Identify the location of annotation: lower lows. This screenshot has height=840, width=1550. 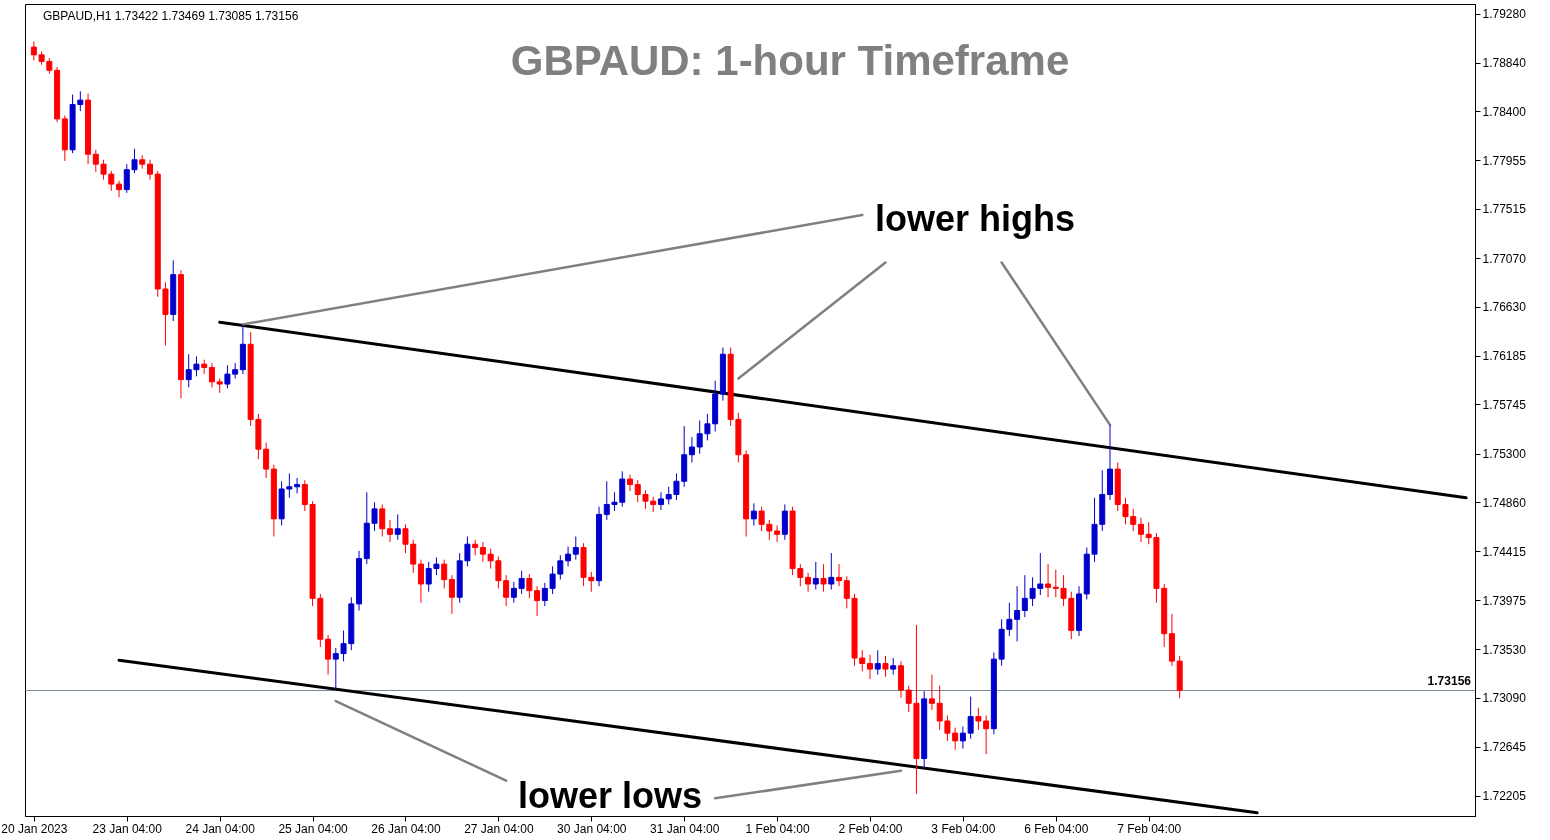
(610, 795).